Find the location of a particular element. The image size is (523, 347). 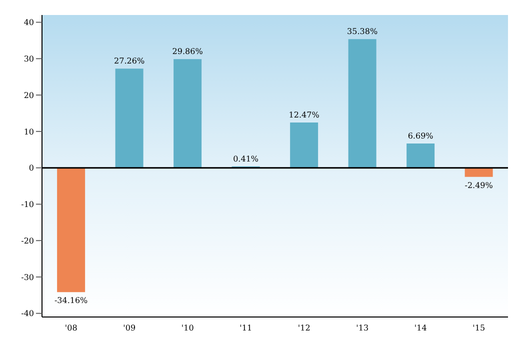

data-label: 12.47% is located at coordinates (304, 115).